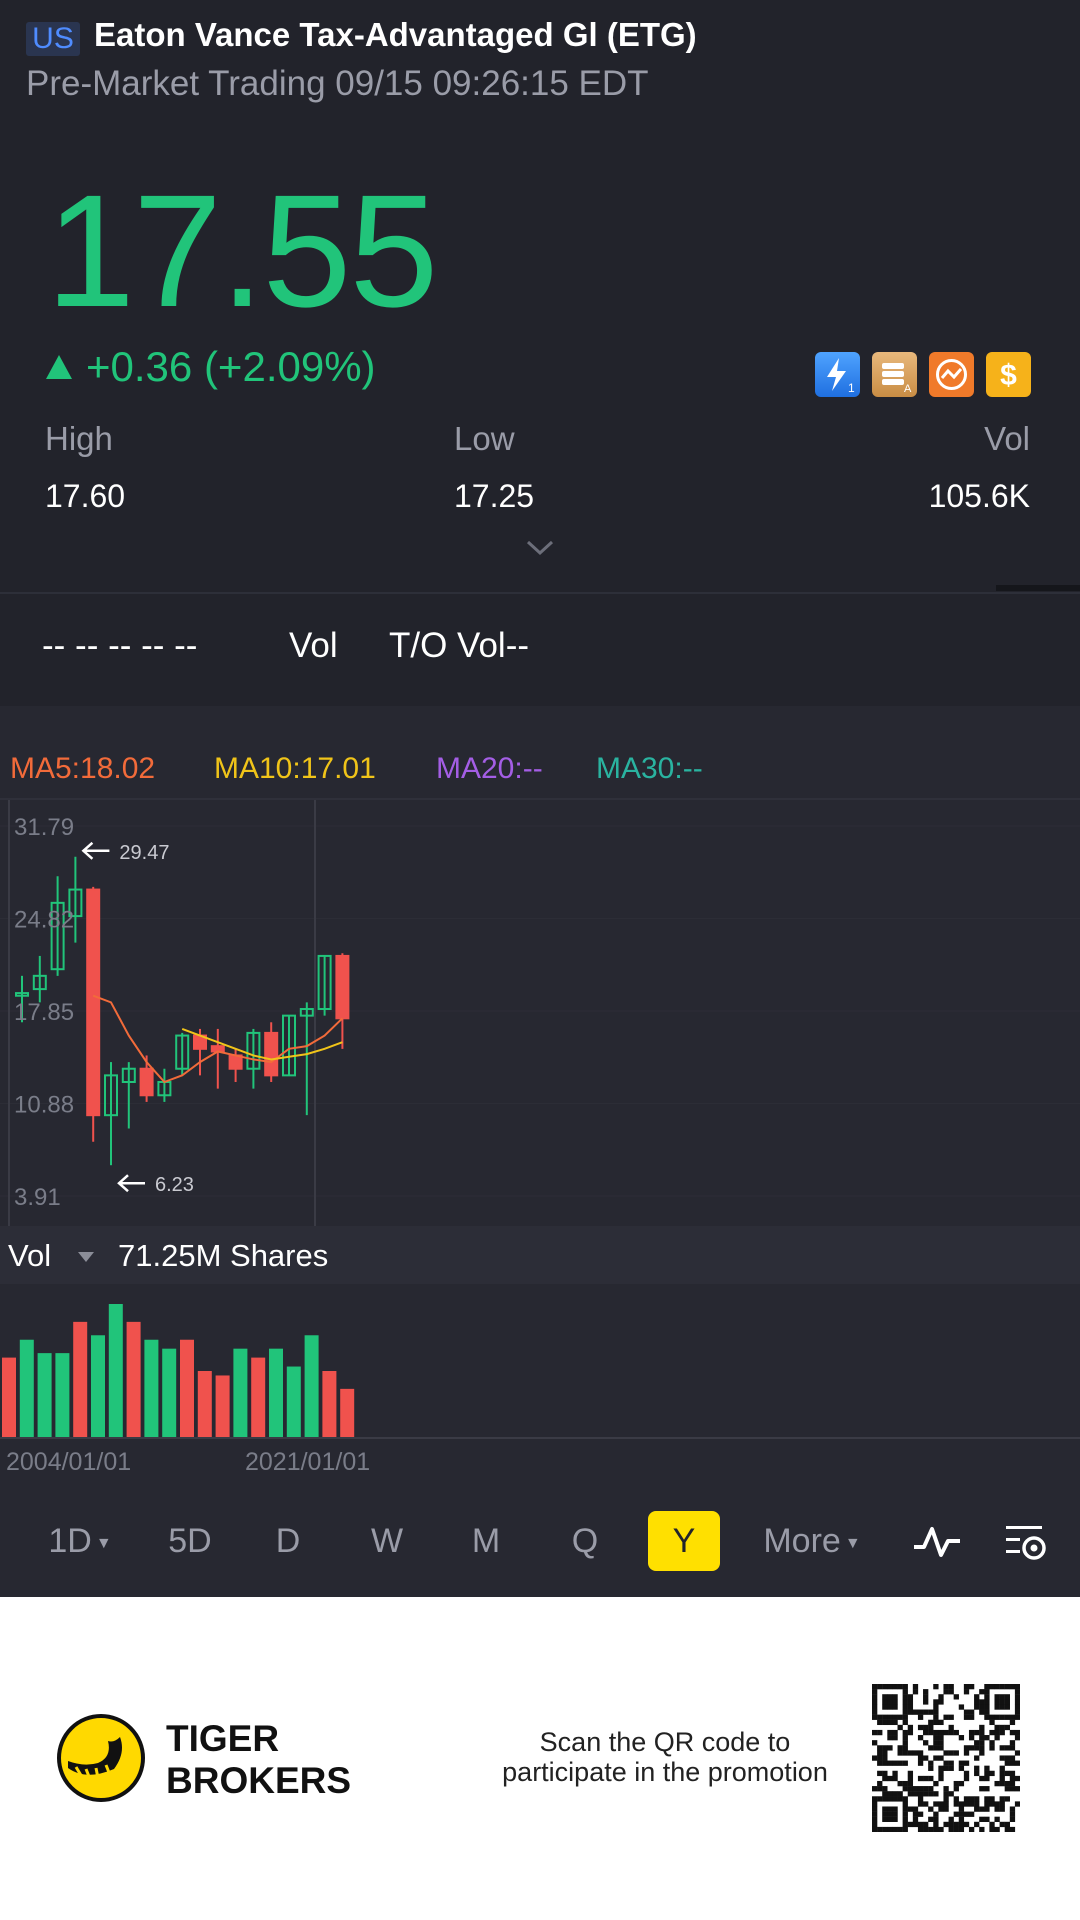 This screenshot has height=1920, width=1080. What do you see at coordinates (540, 550) in the screenshot?
I see `expand-chevron-icon` at bounding box center [540, 550].